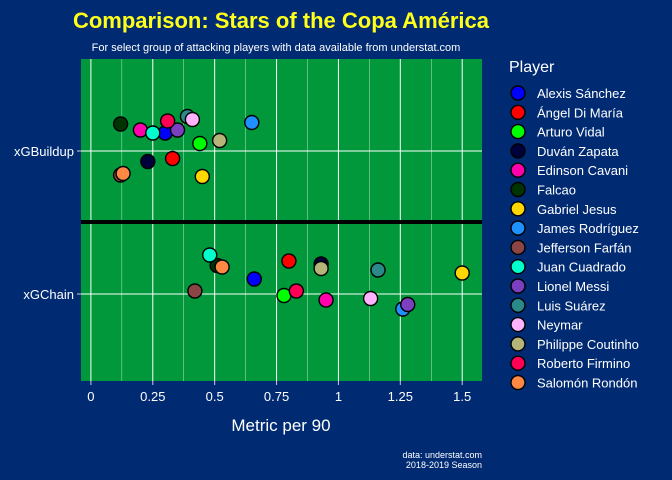 The height and width of the screenshot is (480, 672). Describe the element at coordinates (582, 170) in the screenshot. I see `legend-label: Edinson Cavani` at that location.